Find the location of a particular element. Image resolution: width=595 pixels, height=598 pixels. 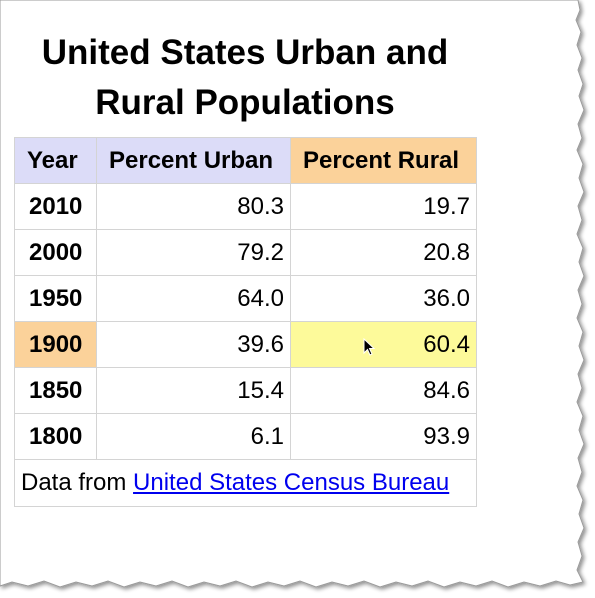

source-row: Data from United States Census Bureau is located at coordinates (245, 483).